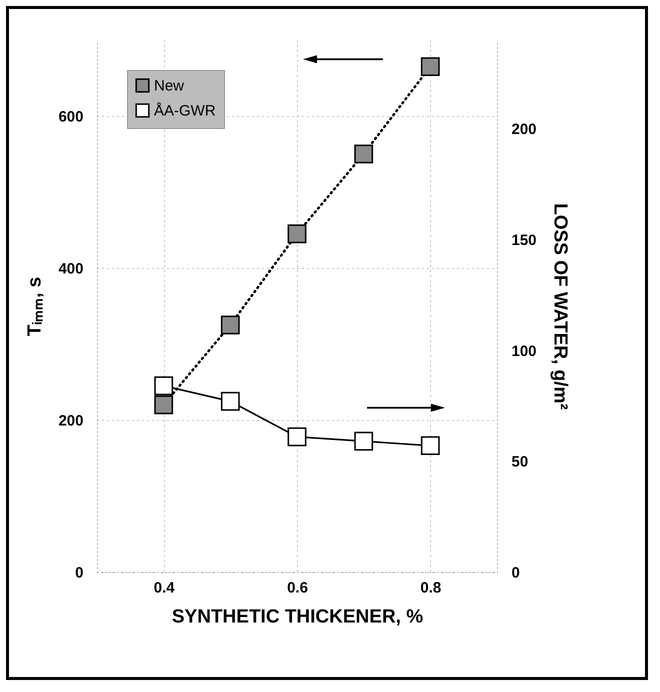 This screenshot has width=660, height=692. What do you see at coordinates (524, 240) in the screenshot?
I see `y2-tick-label: 150` at bounding box center [524, 240].